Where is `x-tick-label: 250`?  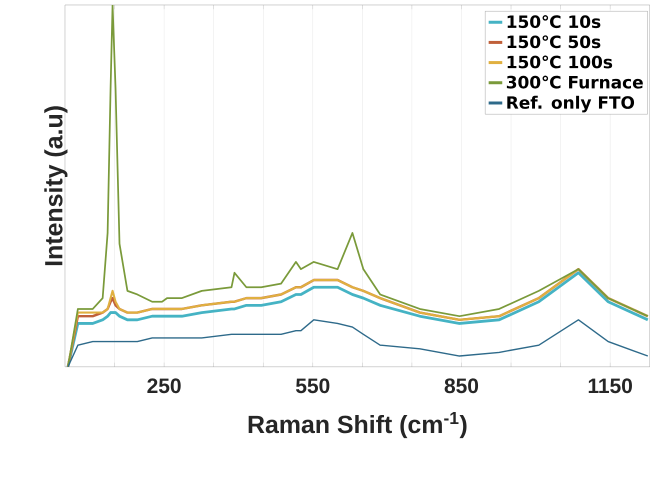 x-tick-label: 250 is located at coordinates (164, 386).